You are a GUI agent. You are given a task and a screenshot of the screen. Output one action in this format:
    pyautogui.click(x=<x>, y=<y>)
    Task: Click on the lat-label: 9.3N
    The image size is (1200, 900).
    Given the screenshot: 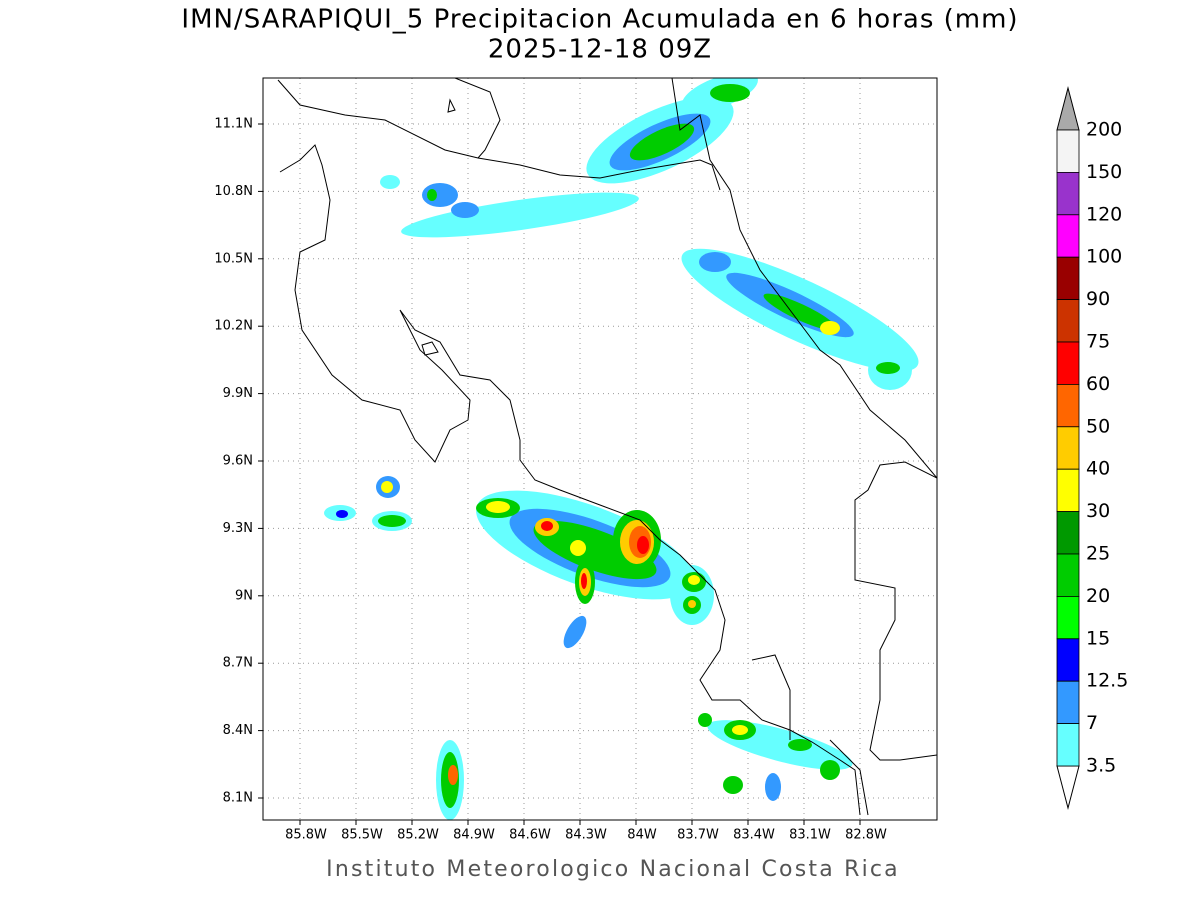 What is the action you would take?
    pyautogui.click(x=238, y=528)
    